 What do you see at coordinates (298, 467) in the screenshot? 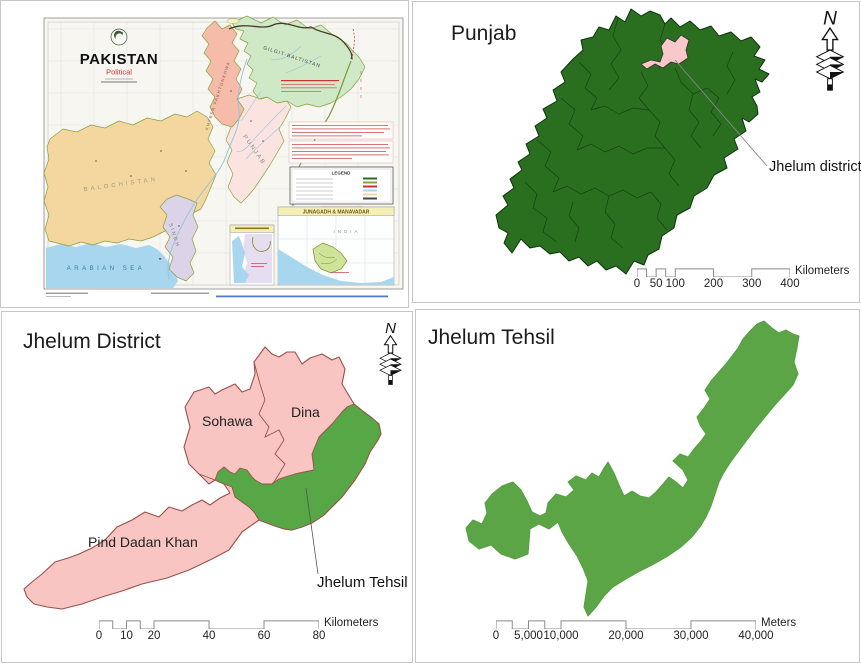
I see `jhelum-tehsil-shape` at bounding box center [298, 467].